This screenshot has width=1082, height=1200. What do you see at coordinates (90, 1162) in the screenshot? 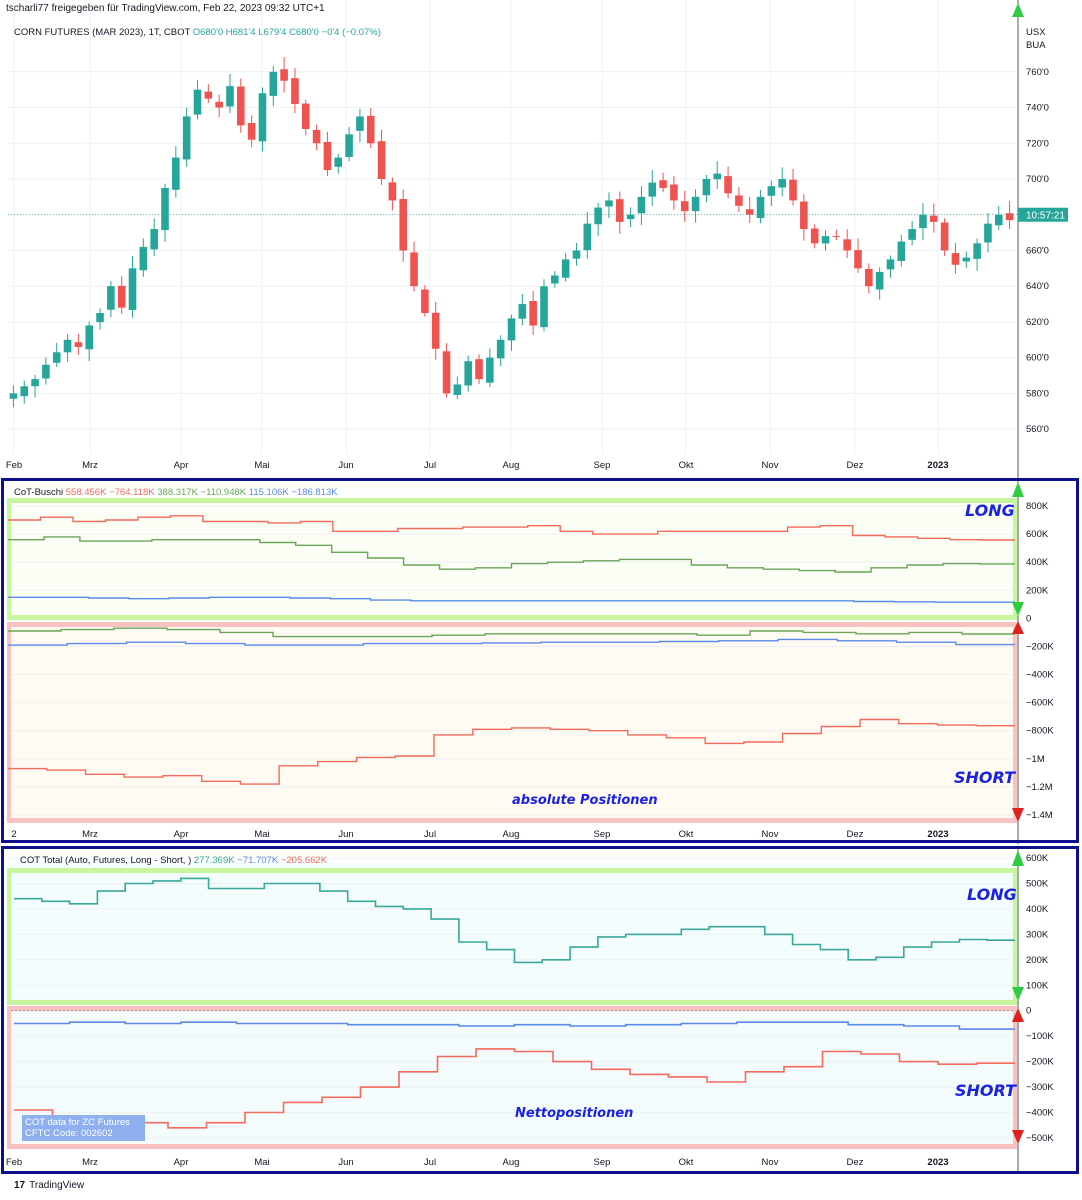
I see `time-tick-label: Mrz` at bounding box center [90, 1162].